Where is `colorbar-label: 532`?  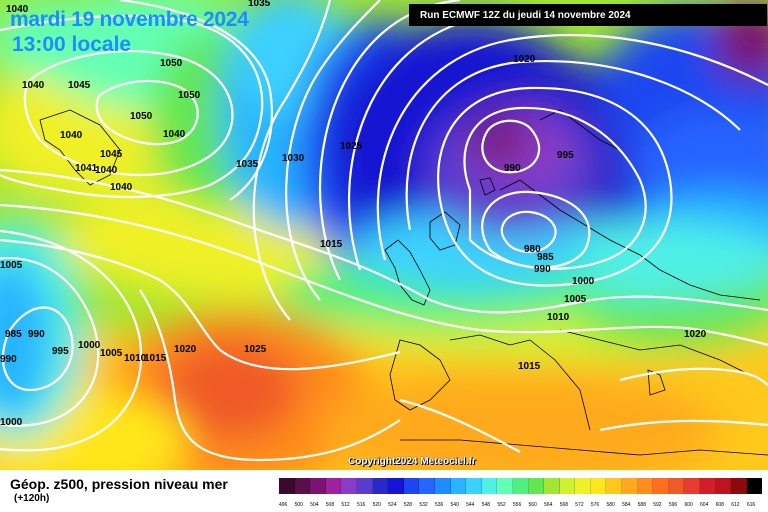 colorbar-label: 532 is located at coordinates (423, 505).